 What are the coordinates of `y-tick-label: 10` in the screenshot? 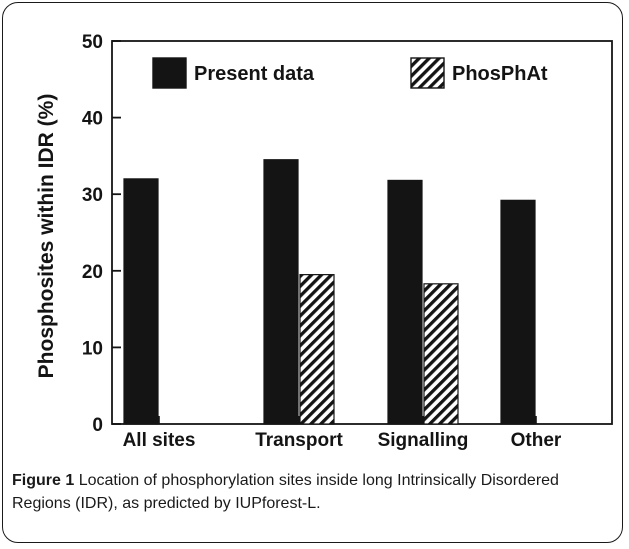 It's located at (92, 348).